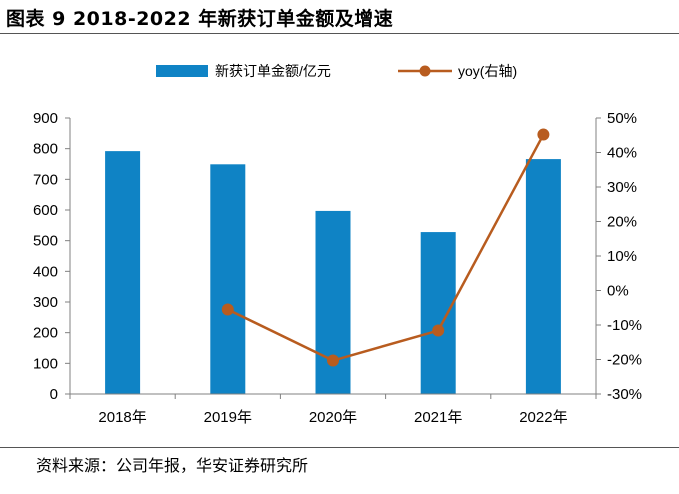 The image size is (679, 494). I want to click on left-tick-label: 700, so click(45, 179).